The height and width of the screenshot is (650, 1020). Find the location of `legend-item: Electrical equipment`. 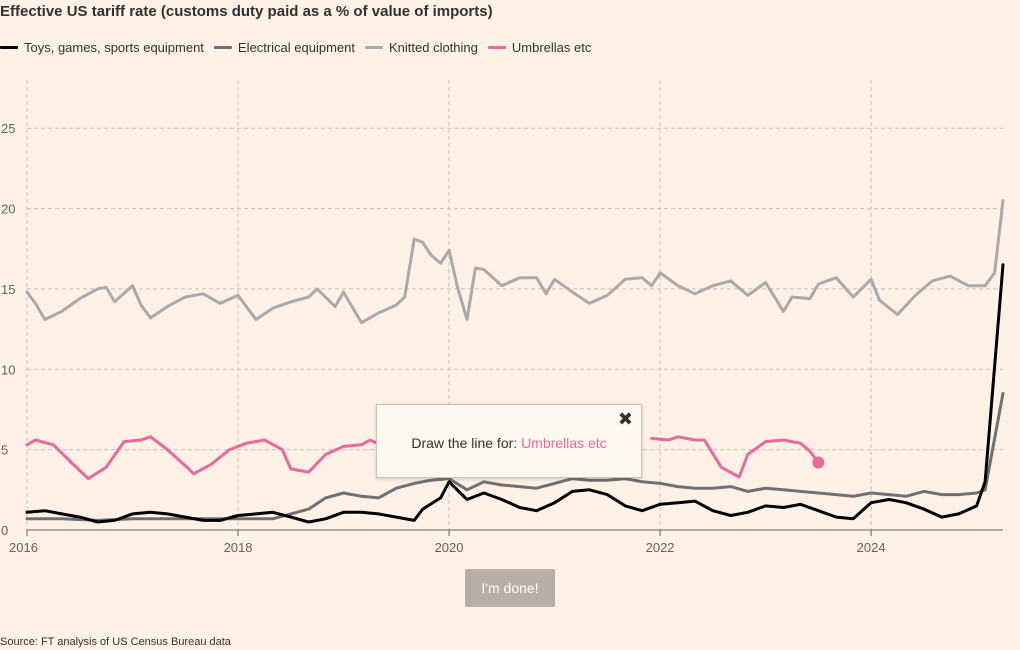

legend-item: Electrical equipment is located at coordinates (284, 47).